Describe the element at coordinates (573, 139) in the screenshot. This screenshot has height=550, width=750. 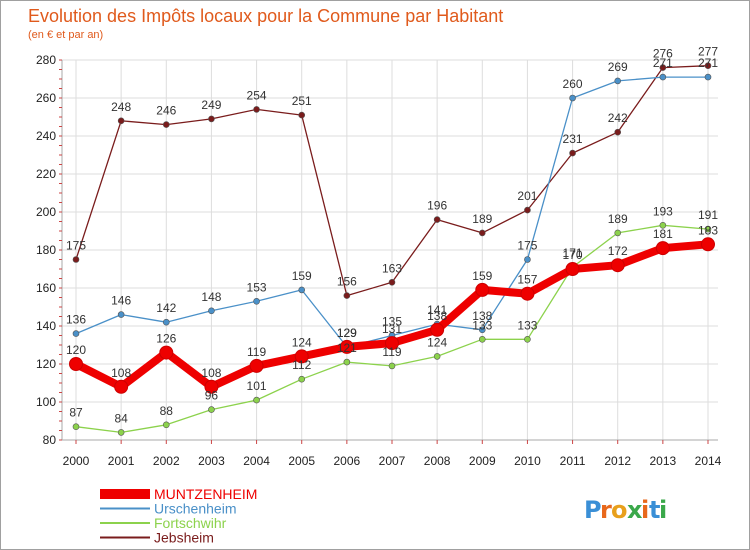
I see `data-label-jebsheim: 231` at that location.